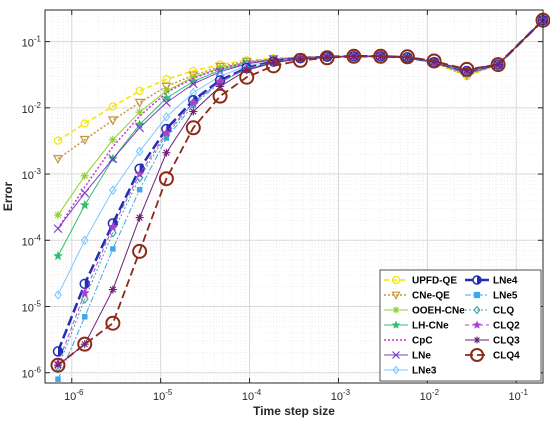 The image size is (550, 423). Describe the element at coordinates (434, 281) in the screenshot. I see `legend-label: UPFD-QE` at that location.